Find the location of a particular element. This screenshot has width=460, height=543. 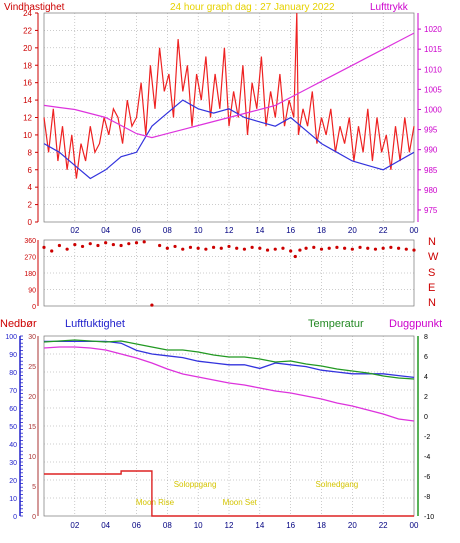

climate-chart-x-tick-label: 10 is located at coordinates (198, 525).